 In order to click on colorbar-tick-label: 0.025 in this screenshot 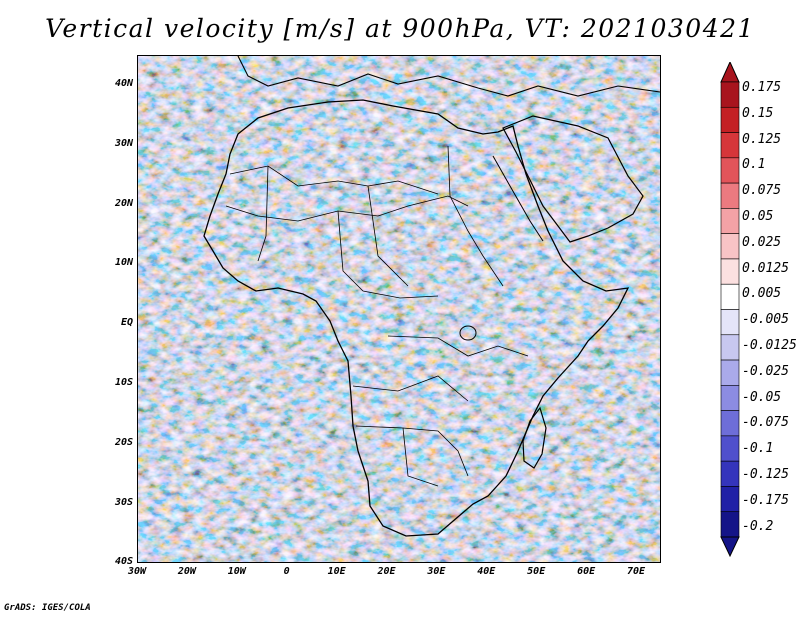, I will do `click(762, 242)`.